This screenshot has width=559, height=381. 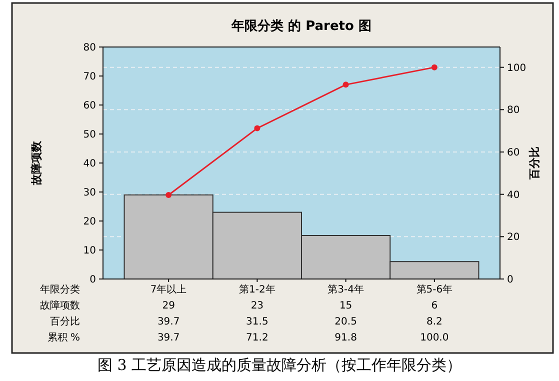 I want to click on x-tick-label: 第3-4年, so click(x=346, y=290).